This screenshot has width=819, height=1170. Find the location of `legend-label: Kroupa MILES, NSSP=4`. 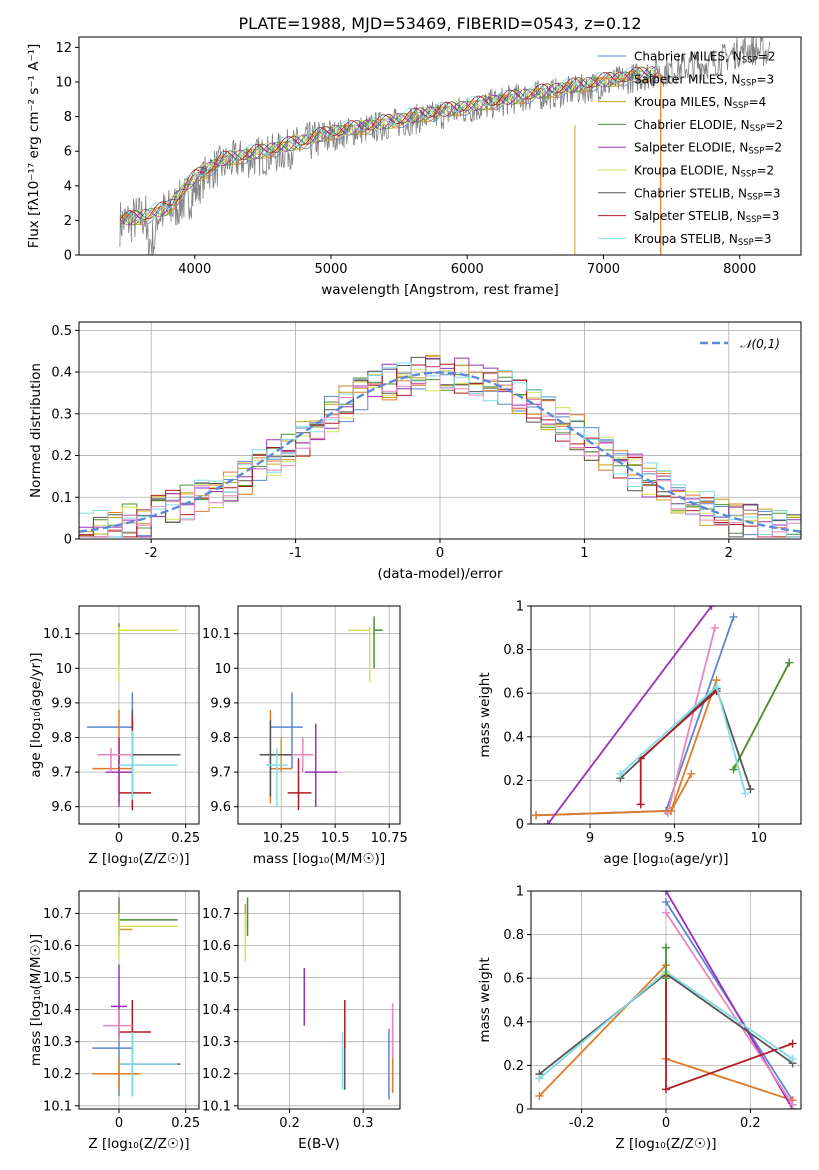

legend-label: Kroupa MILES, NSSP=4 is located at coordinates (700, 103).